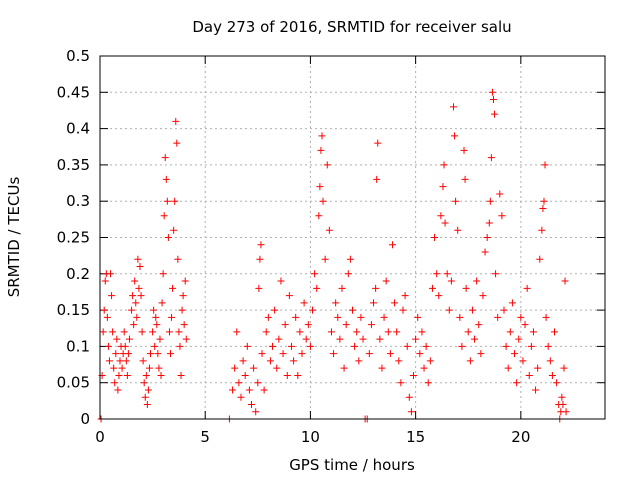 The width and height of the screenshot is (640, 480). I want to click on y-tick-label: 0.1, so click(78, 346).